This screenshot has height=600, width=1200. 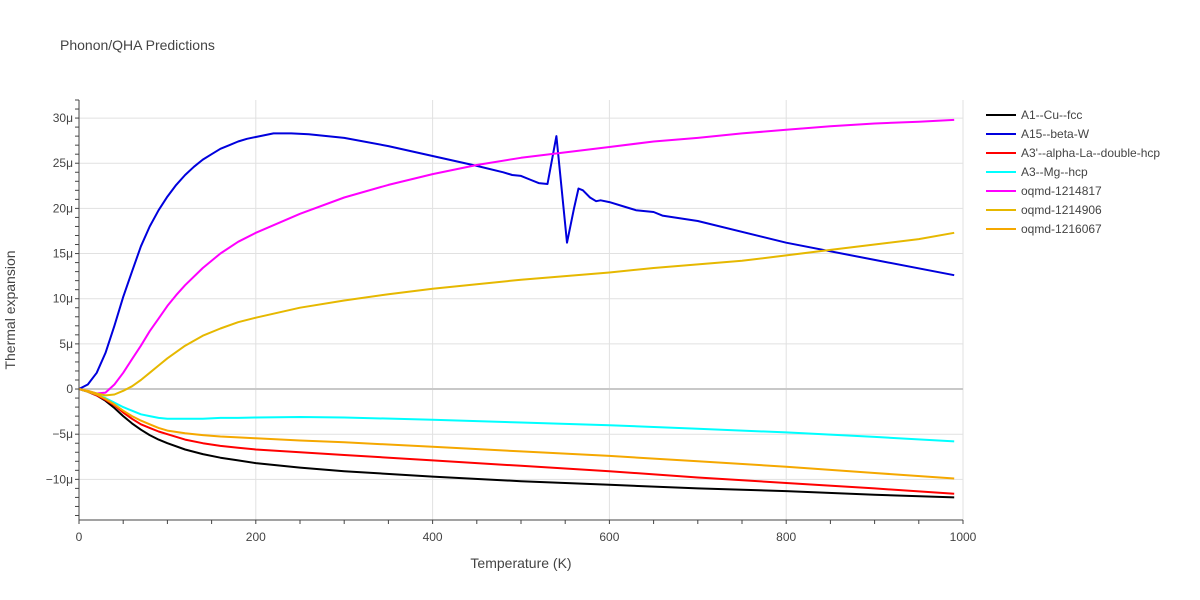 I want to click on y-tick-label: 15μ, so click(x=63, y=254).